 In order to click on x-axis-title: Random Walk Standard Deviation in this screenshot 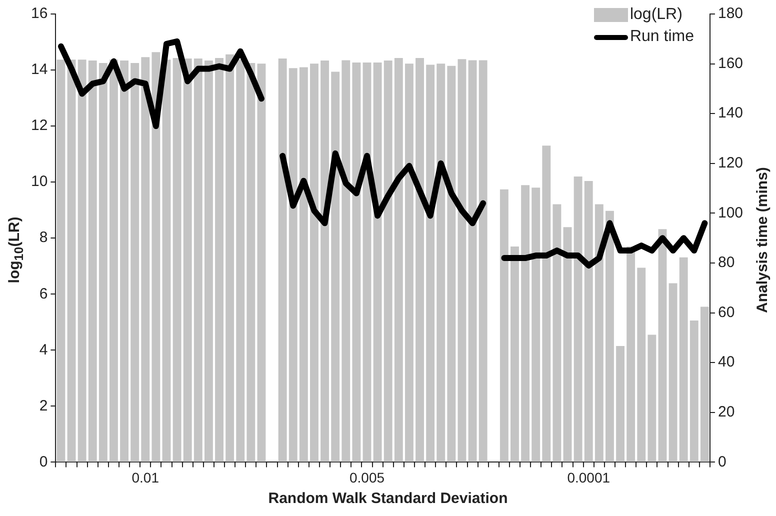, I will do `click(388, 498)`.